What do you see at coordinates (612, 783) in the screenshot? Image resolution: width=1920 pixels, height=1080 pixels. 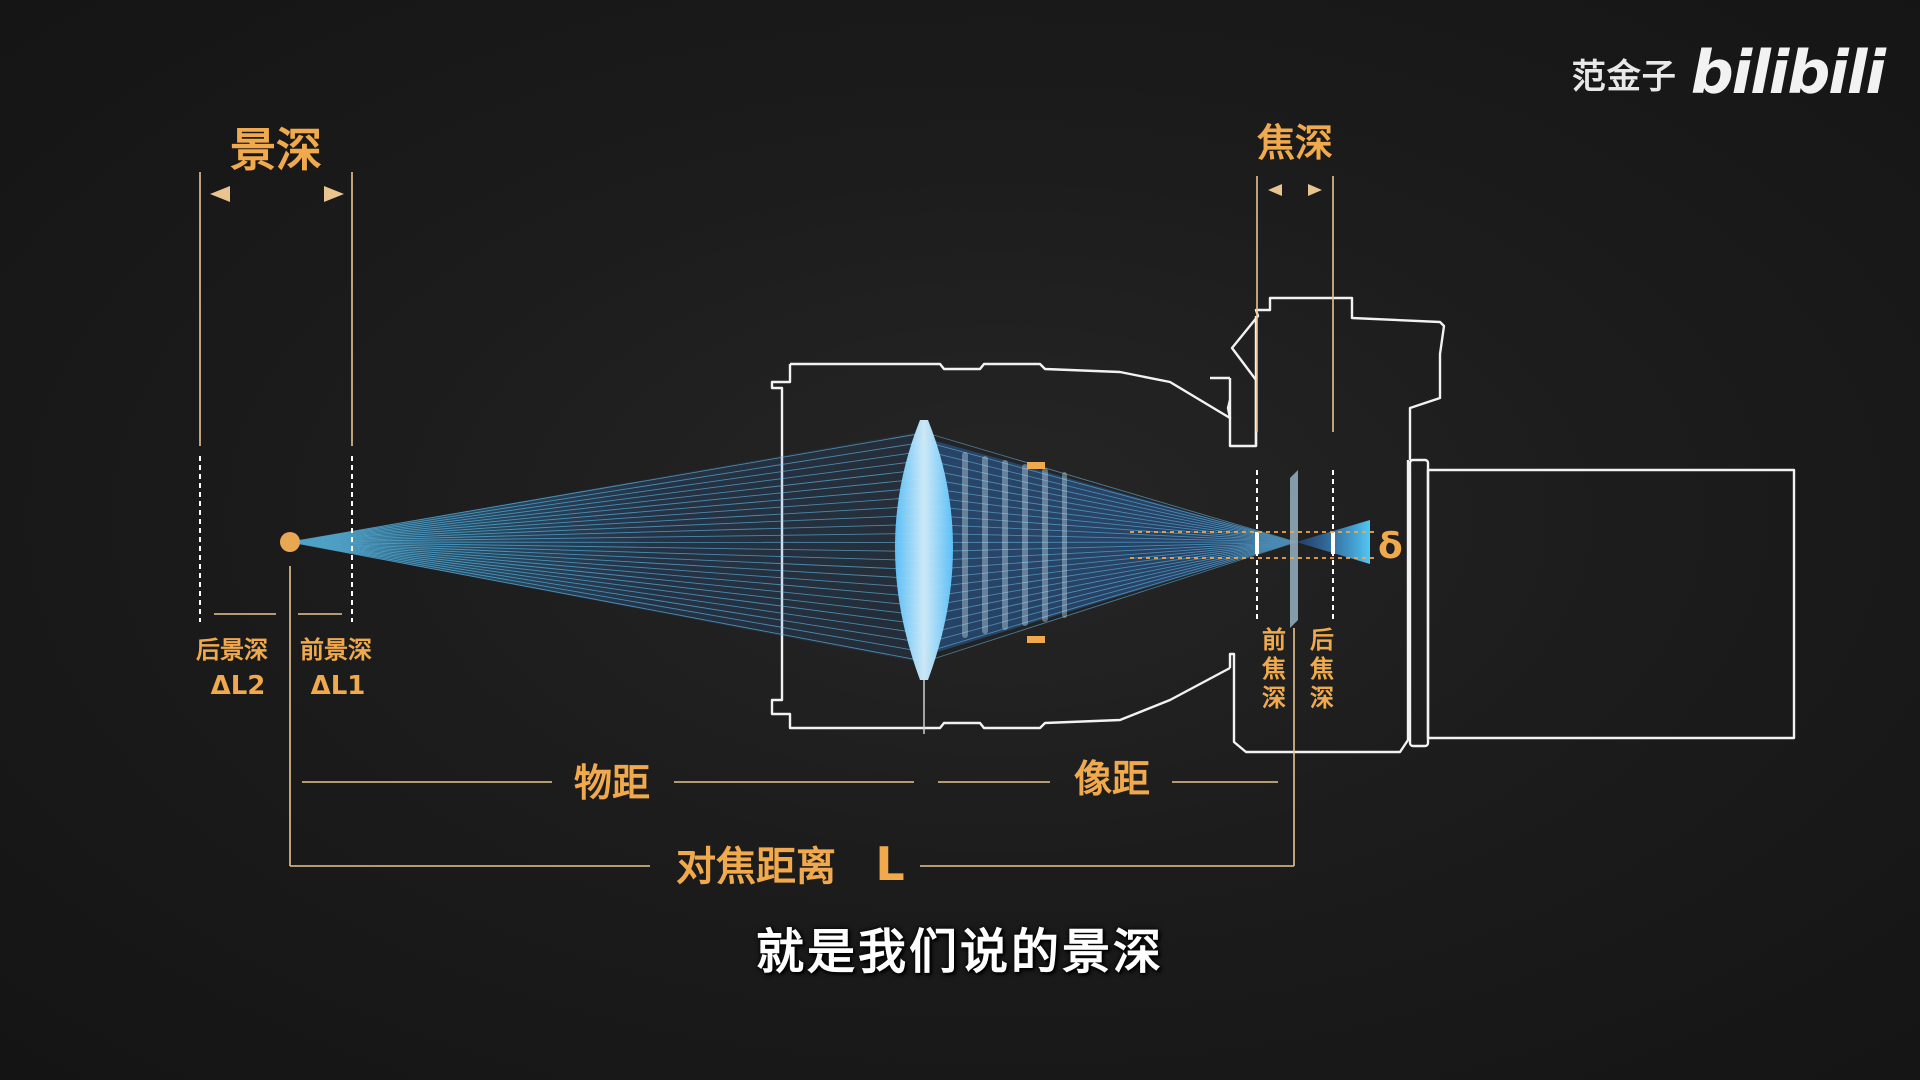 I see `object-distance-label: 物距` at bounding box center [612, 783].